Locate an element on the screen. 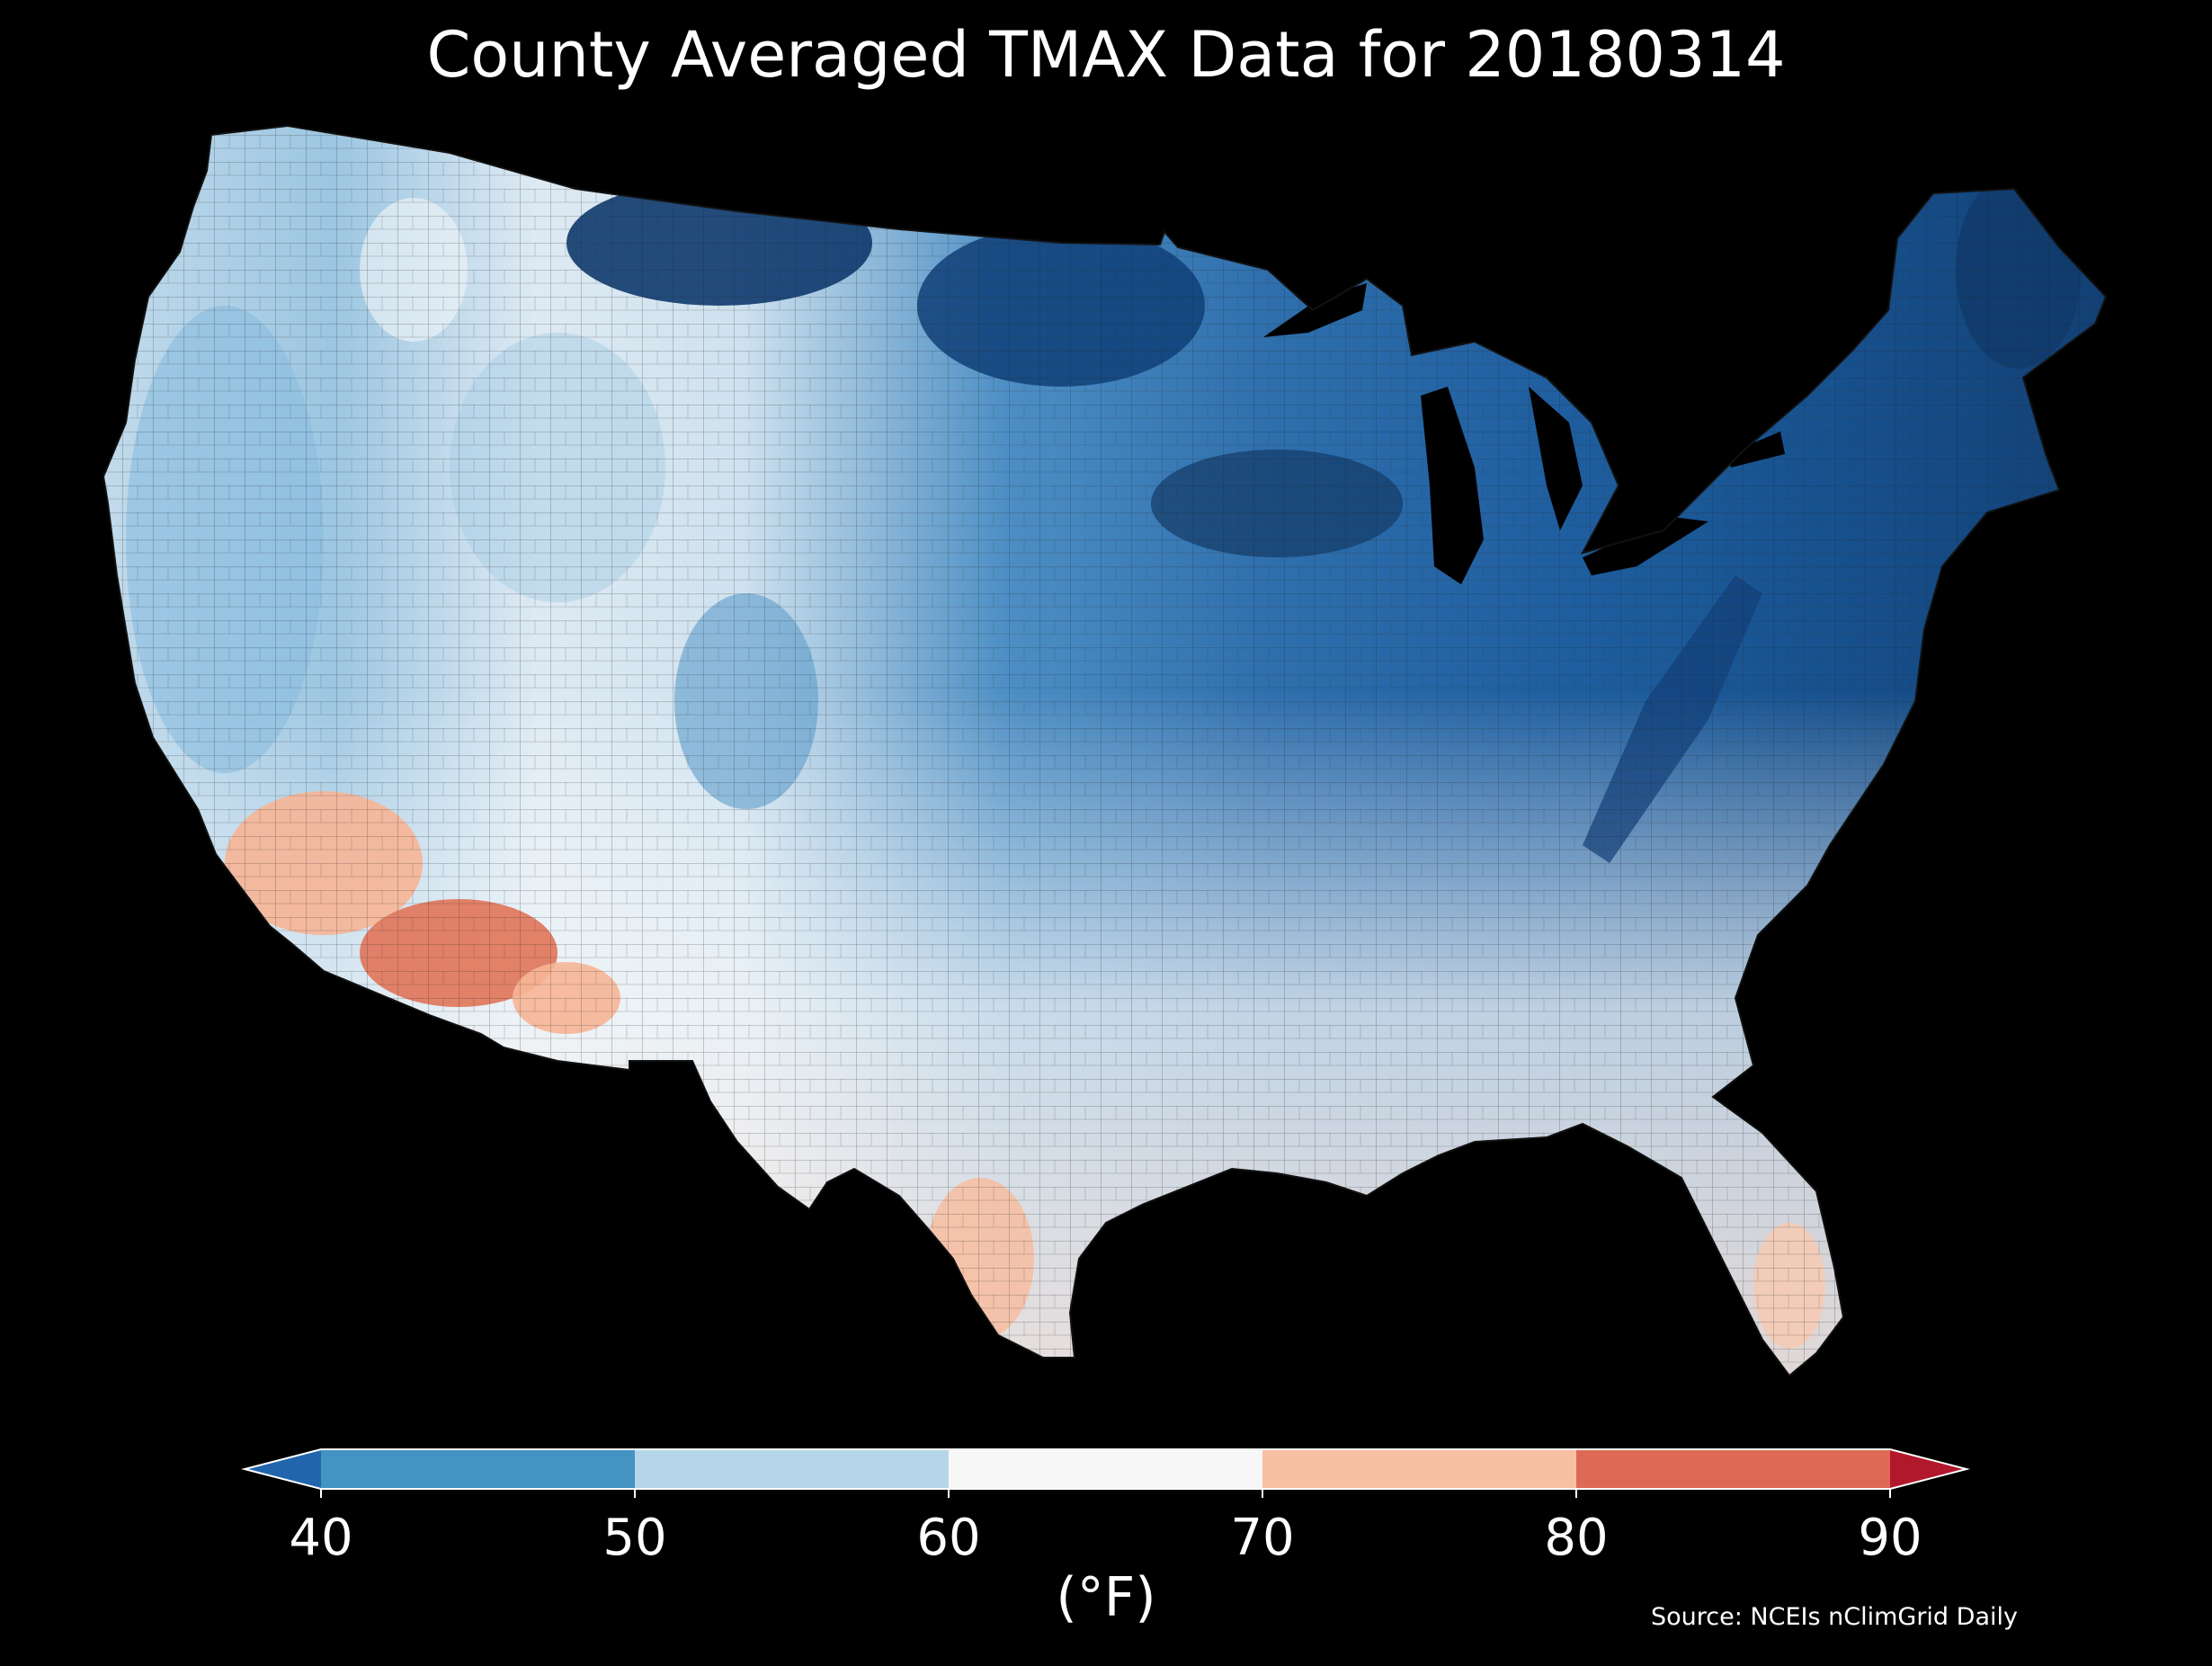  colorbar-extend-low is located at coordinates (283, 1469).